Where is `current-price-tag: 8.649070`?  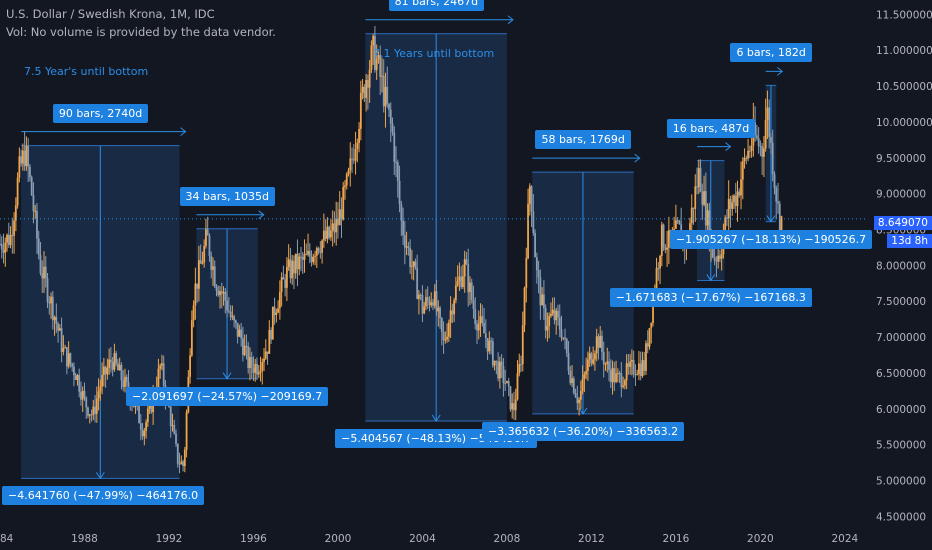 current-price-tag: 8.649070 is located at coordinates (902, 223).